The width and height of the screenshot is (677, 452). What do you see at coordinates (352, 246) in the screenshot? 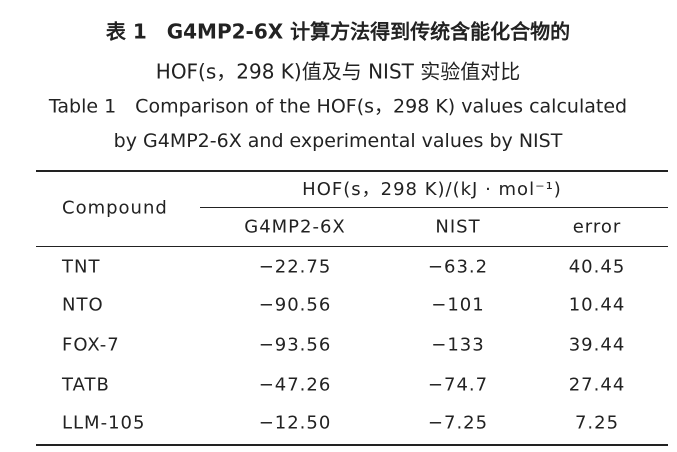
I see `header-rule` at bounding box center [352, 246].